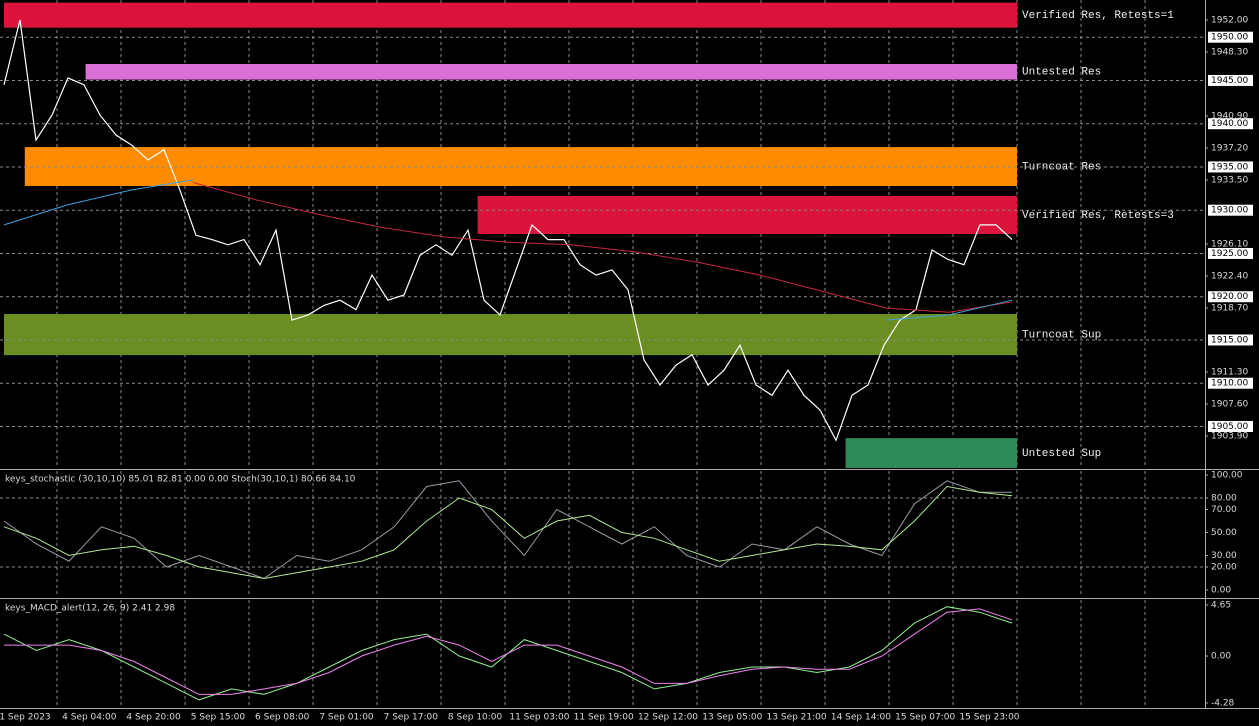  Describe the element at coordinates (539, 718) in the screenshot. I see `x-tick-label: 11 Sep 03:00` at that location.